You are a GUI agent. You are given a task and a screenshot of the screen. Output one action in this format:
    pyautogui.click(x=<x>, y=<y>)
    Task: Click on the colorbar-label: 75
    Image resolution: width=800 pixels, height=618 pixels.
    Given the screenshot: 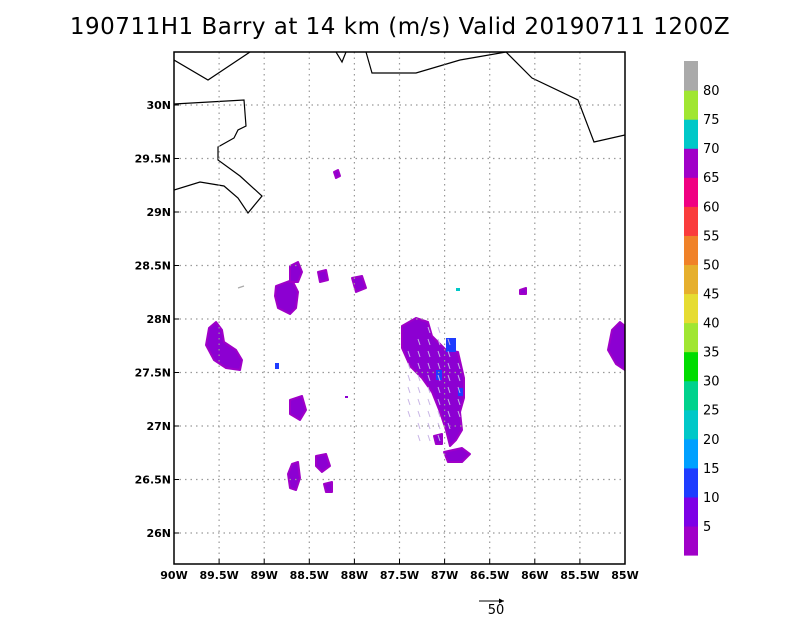 What is the action you would take?
    pyautogui.click(x=711, y=120)
    